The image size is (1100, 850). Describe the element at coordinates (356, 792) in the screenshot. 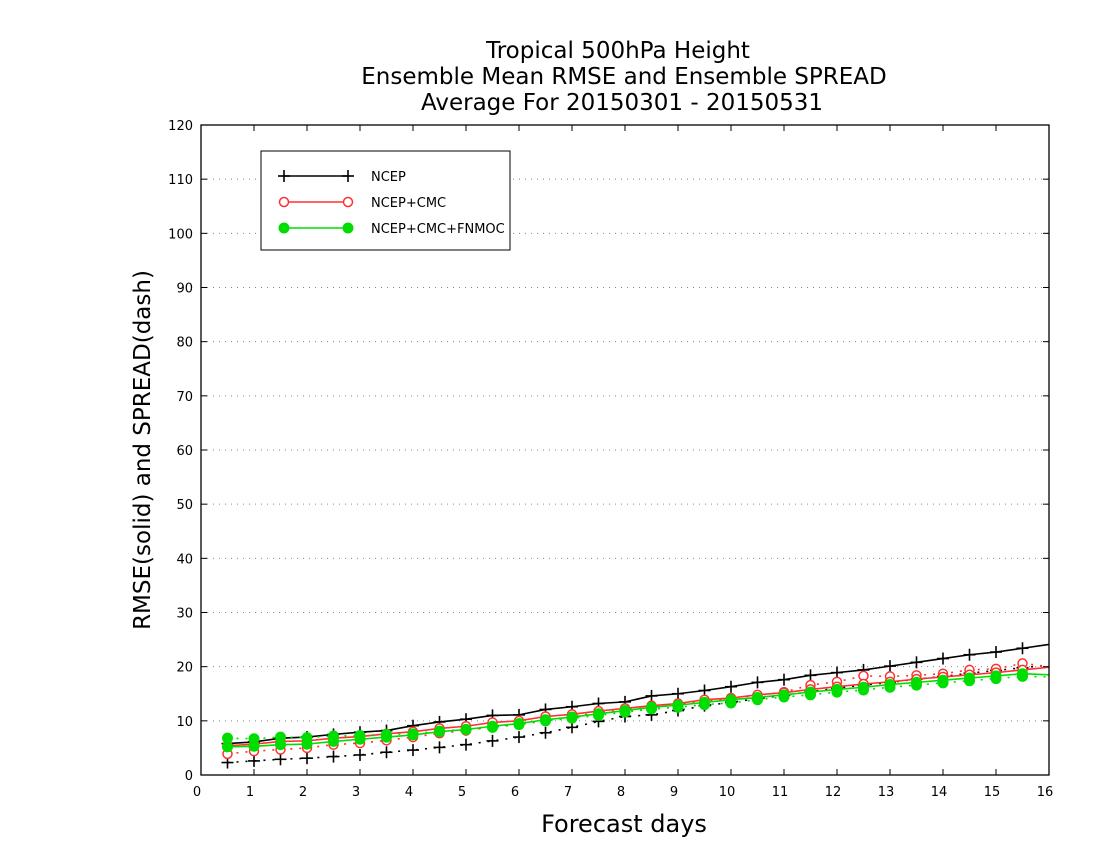

I see `x-tick-label: 3` at that location.